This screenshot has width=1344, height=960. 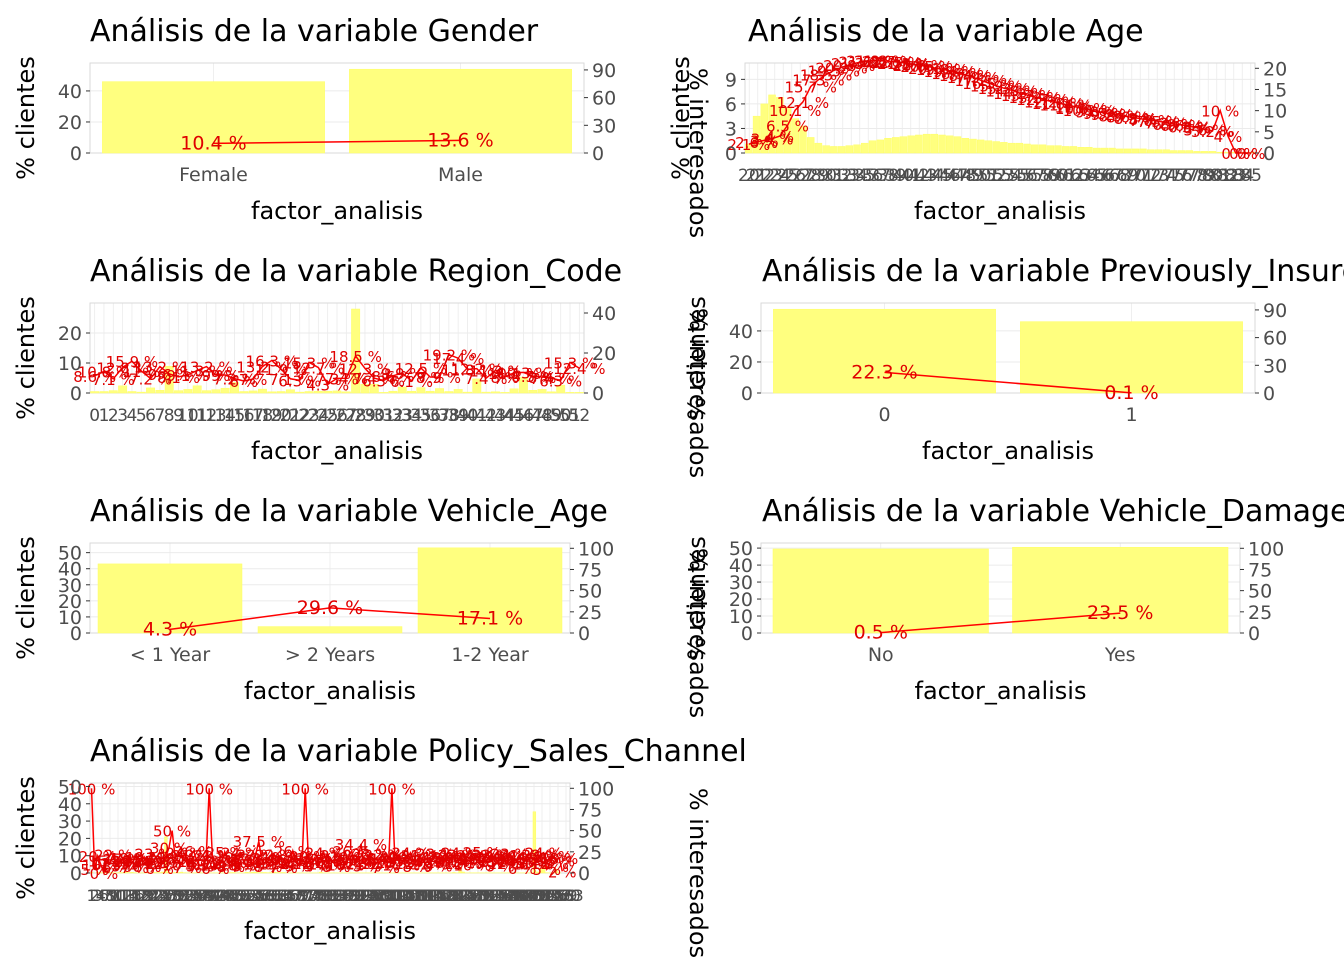 What do you see at coordinates (888, 176) in the screenshot?
I see `x-tick-label: 38` at bounding box center [888, 176].